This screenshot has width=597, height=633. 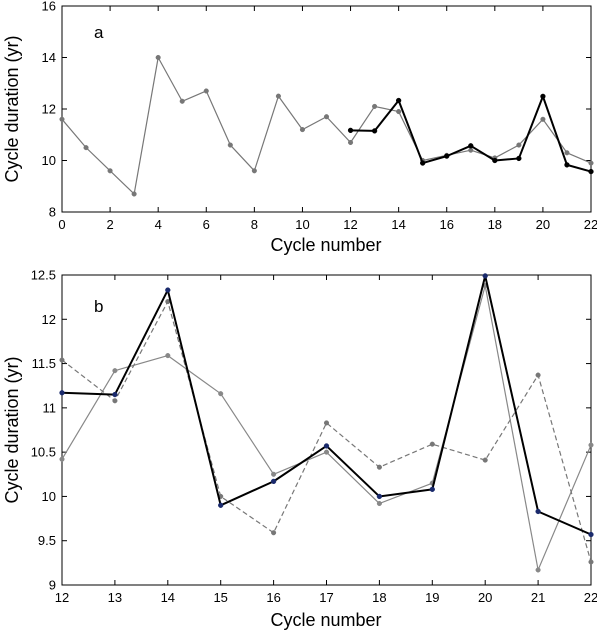 I want to click on panel-a-x-tick-label: 4, so click(x=158, y=224).